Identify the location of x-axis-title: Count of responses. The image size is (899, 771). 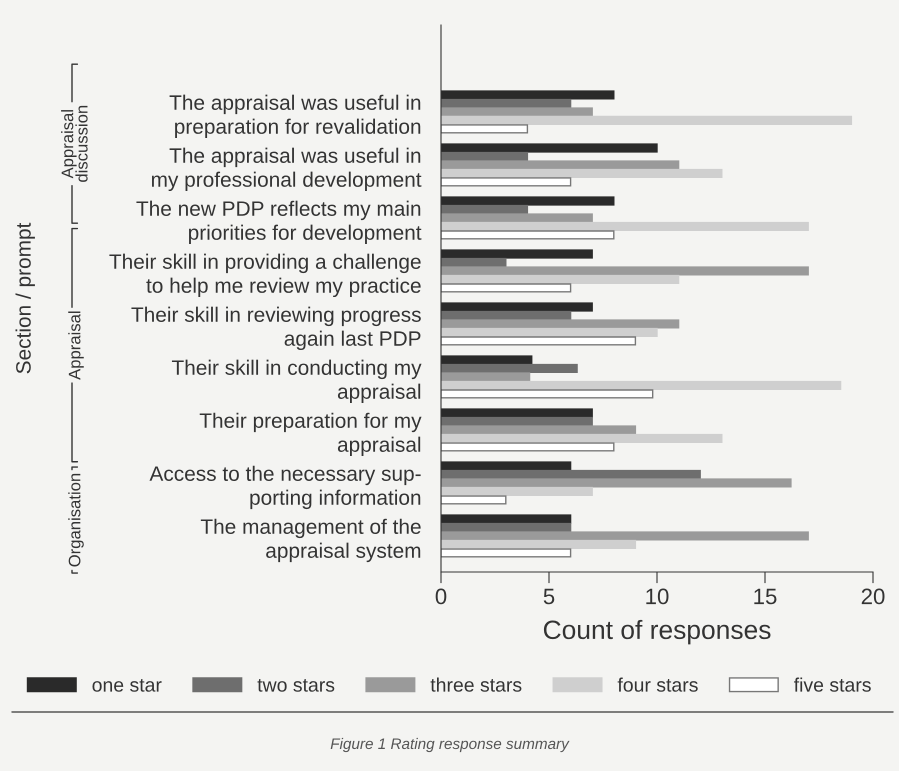
(657, 632).